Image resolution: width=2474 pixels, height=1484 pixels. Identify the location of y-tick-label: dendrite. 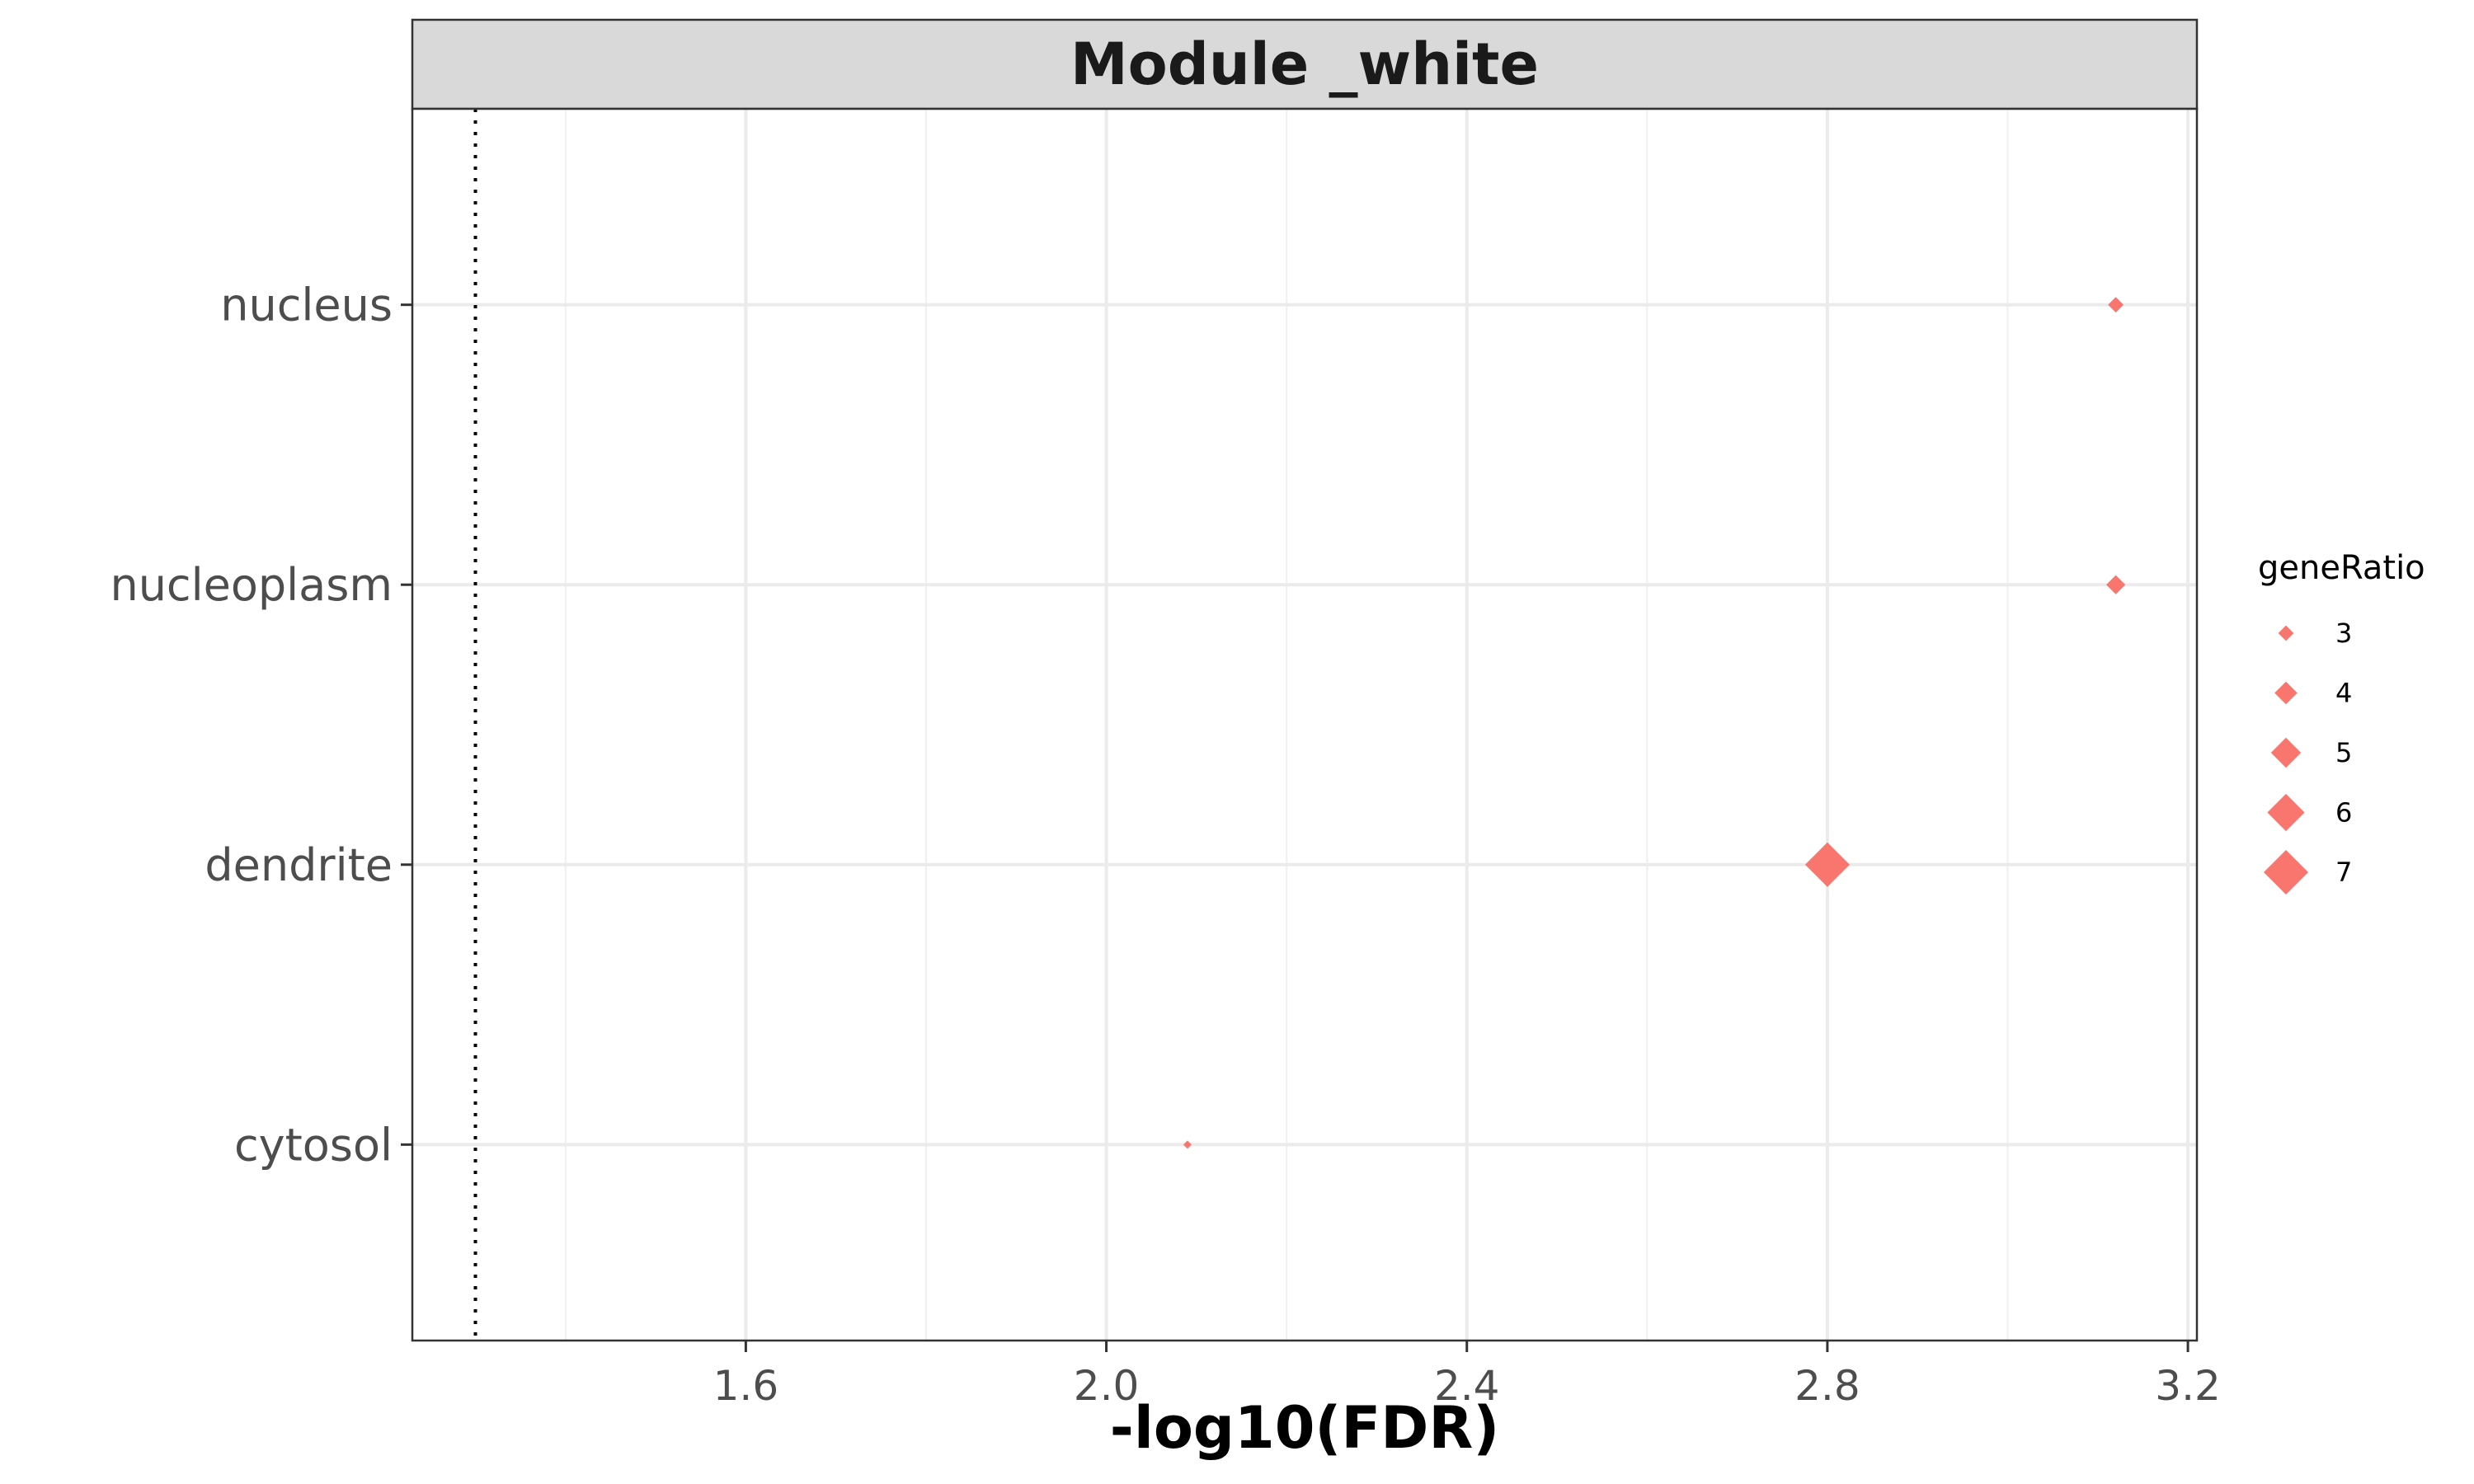
(299, 865).